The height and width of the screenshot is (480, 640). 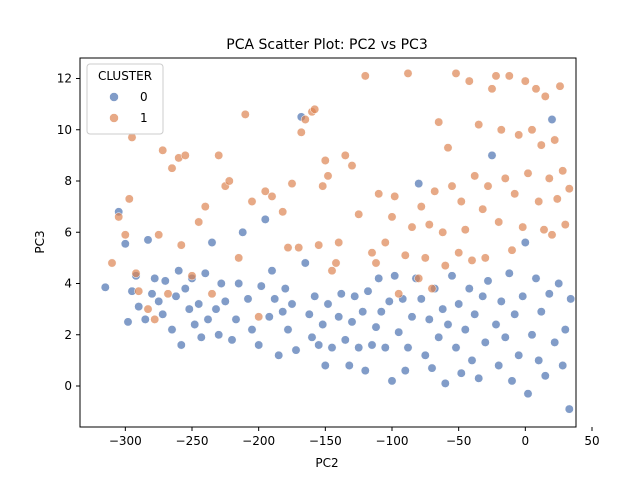 What do you see at coordinates (526, 441) in the screenshot?
I see `x-tick-label: 0` at bounding box center [526, 441].